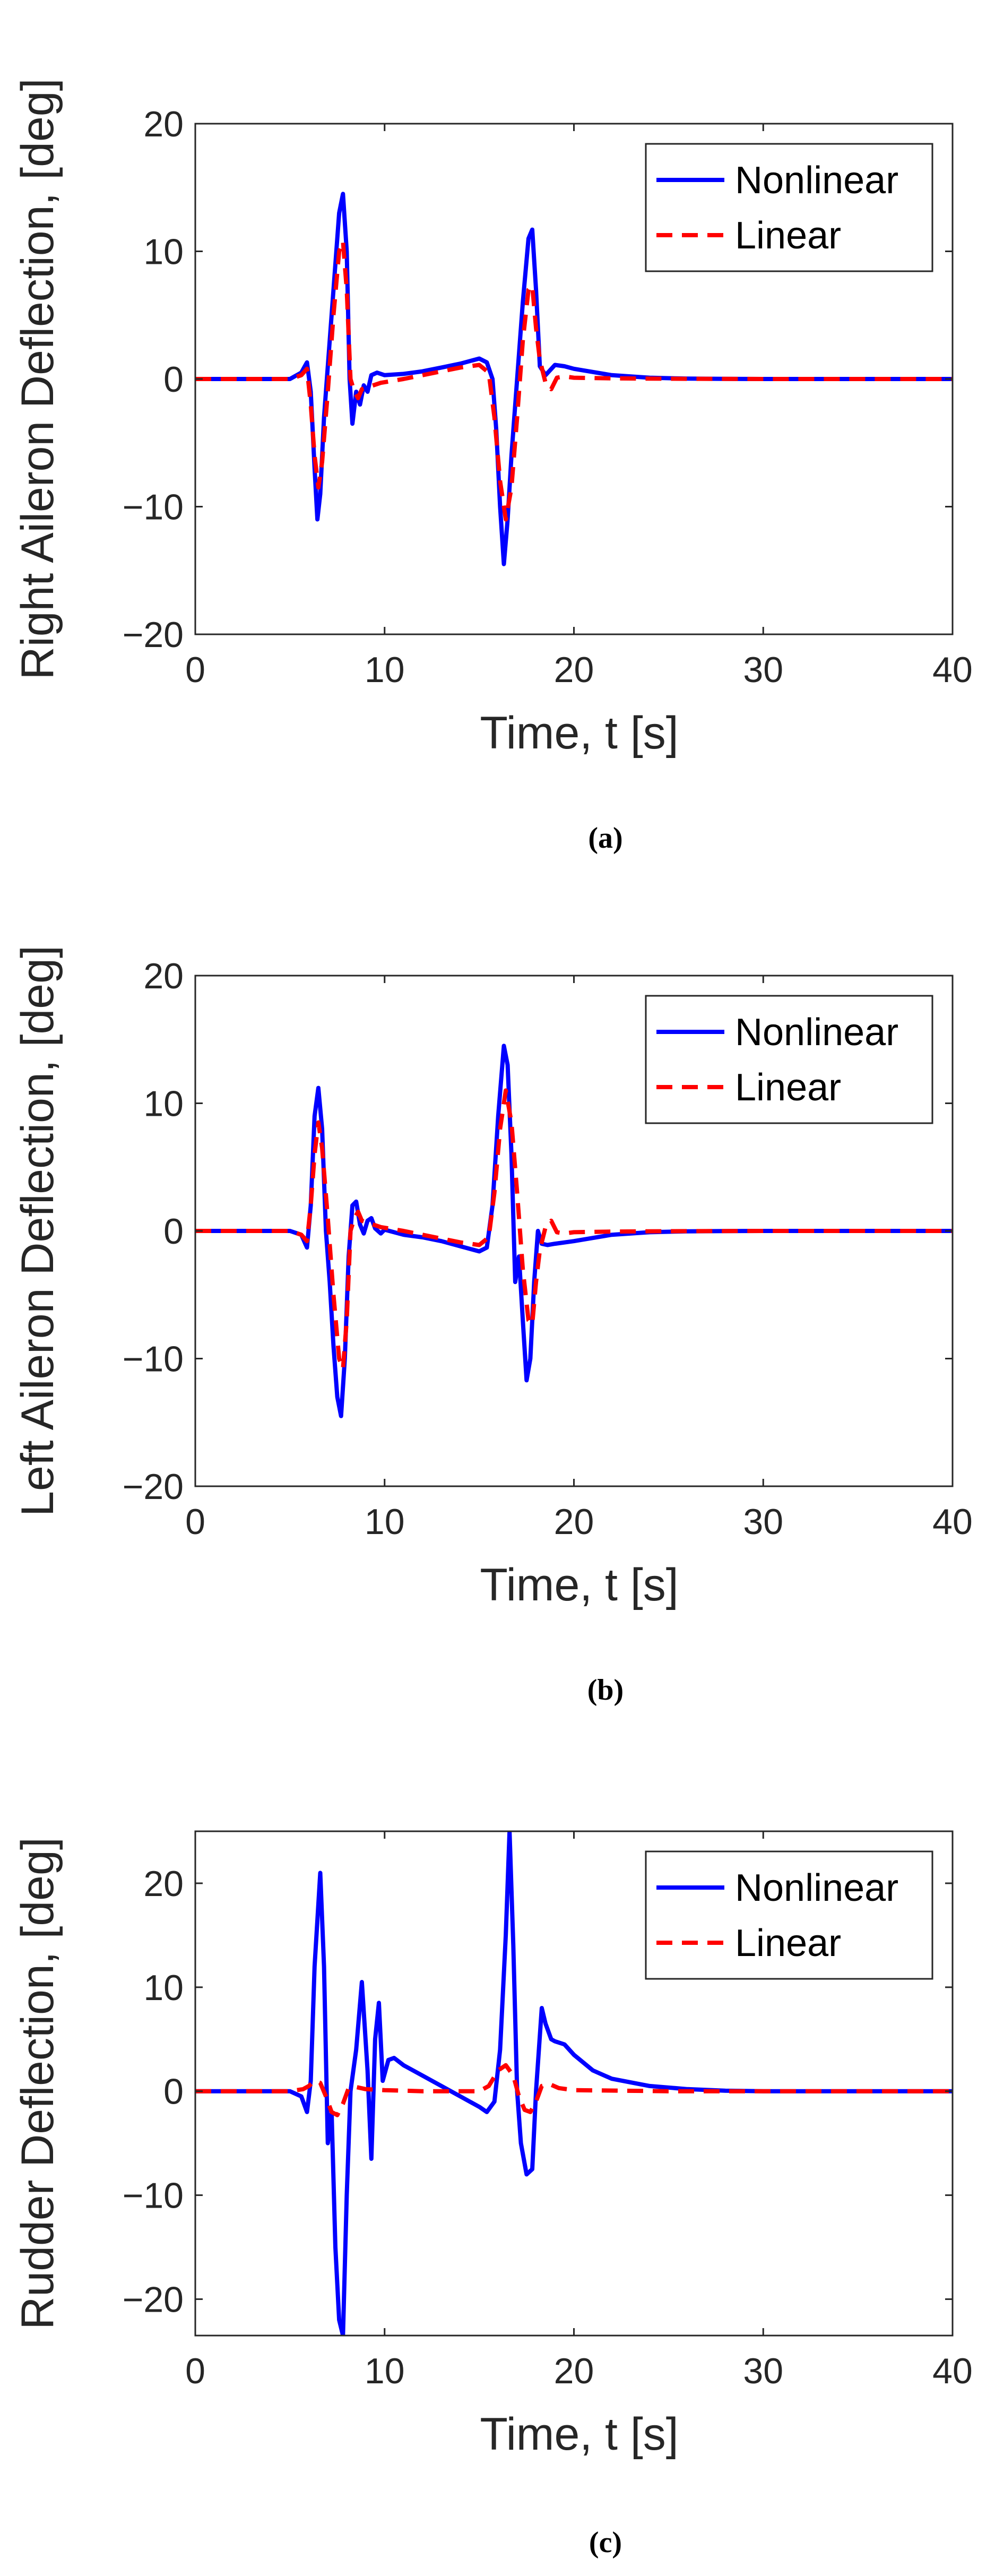  Describe the element at coordinates (605, 838) in the screenshot. I see `panel-caption: (a)` at that location.